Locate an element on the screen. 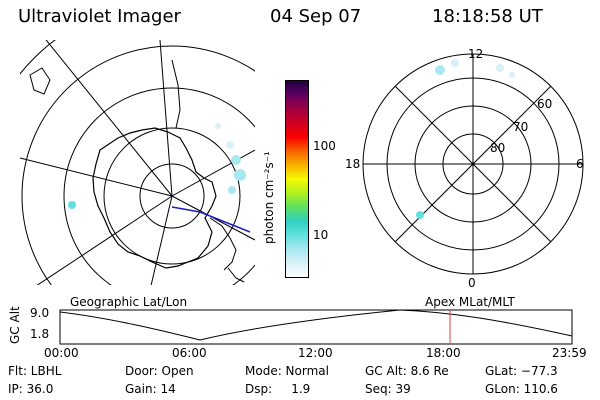 This screenshot has width=600, height=400. aurora-emission is located at coordinates (157, 166).